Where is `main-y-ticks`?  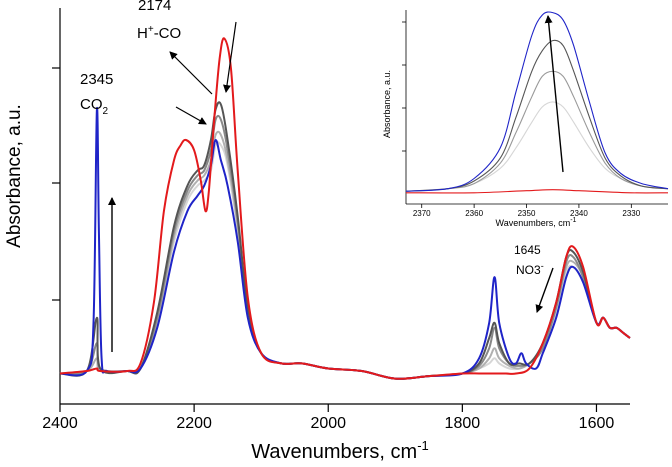
main-y-ticks is located at coordinates (56, 184).